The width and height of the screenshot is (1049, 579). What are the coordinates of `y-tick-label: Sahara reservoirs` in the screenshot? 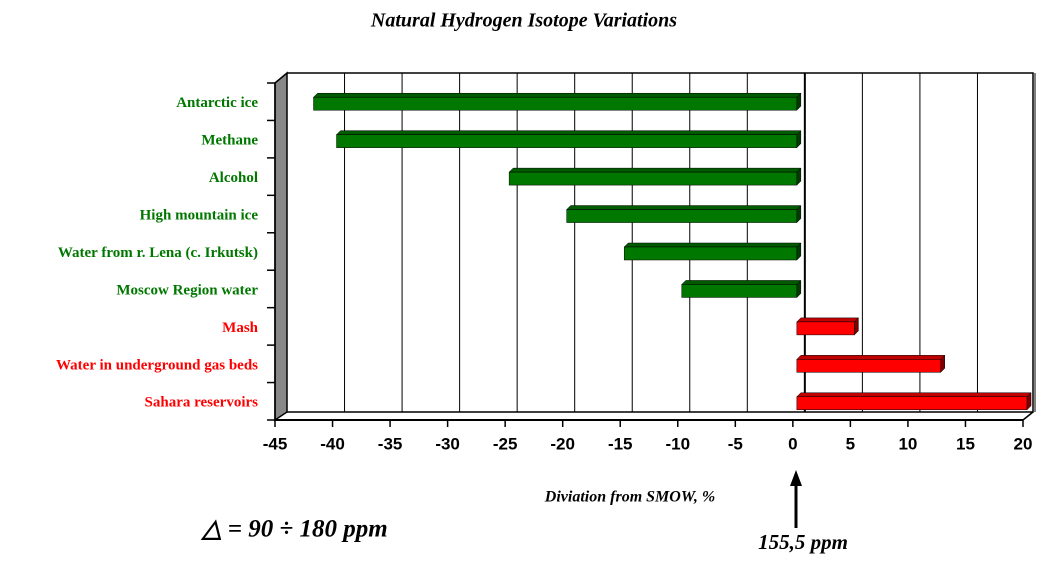 It's located at (202, 403).